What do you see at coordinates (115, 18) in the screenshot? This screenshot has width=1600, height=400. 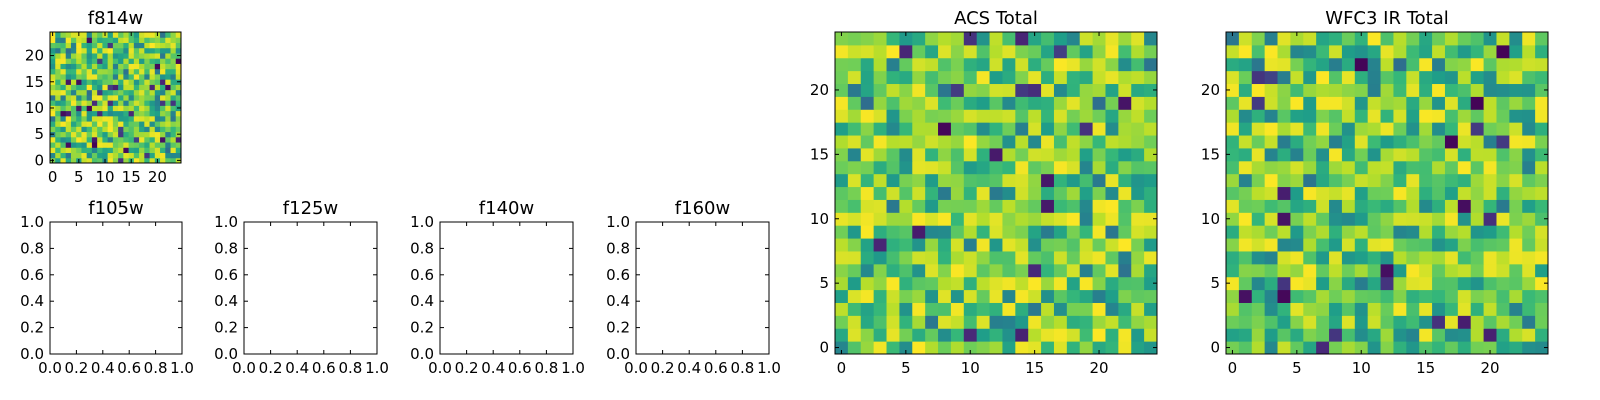 I see `panel-title: f814w` at bounding box center [115, 18].